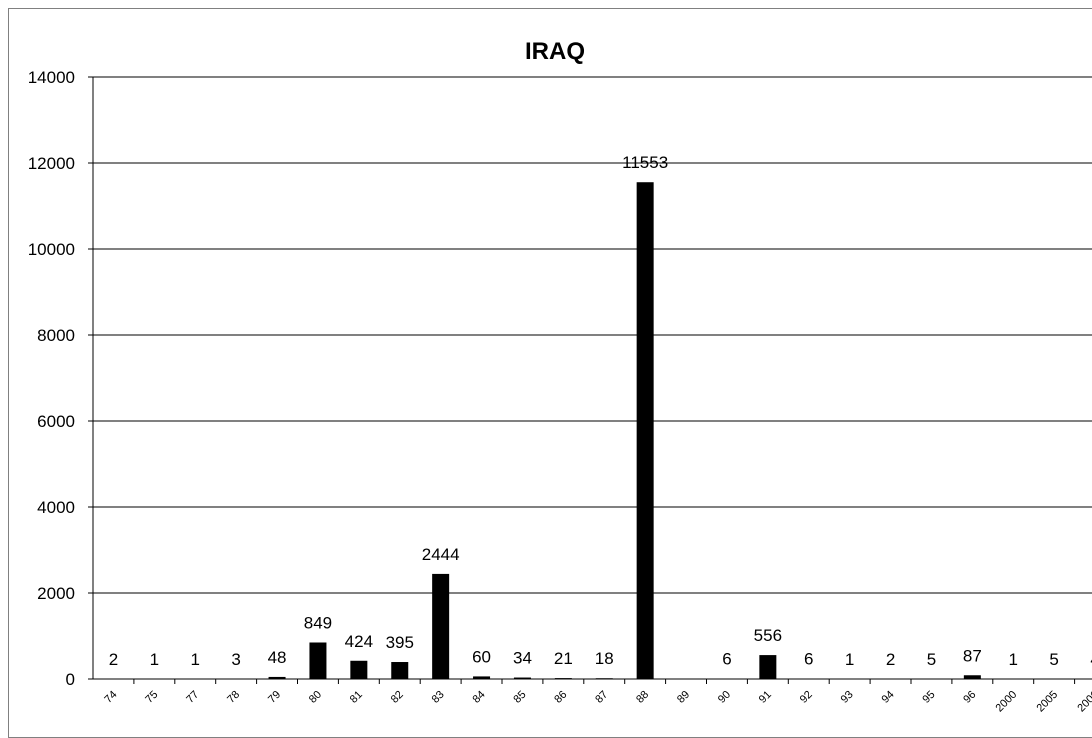  I want to click on x-tick-label: 80, so click(315, 697).